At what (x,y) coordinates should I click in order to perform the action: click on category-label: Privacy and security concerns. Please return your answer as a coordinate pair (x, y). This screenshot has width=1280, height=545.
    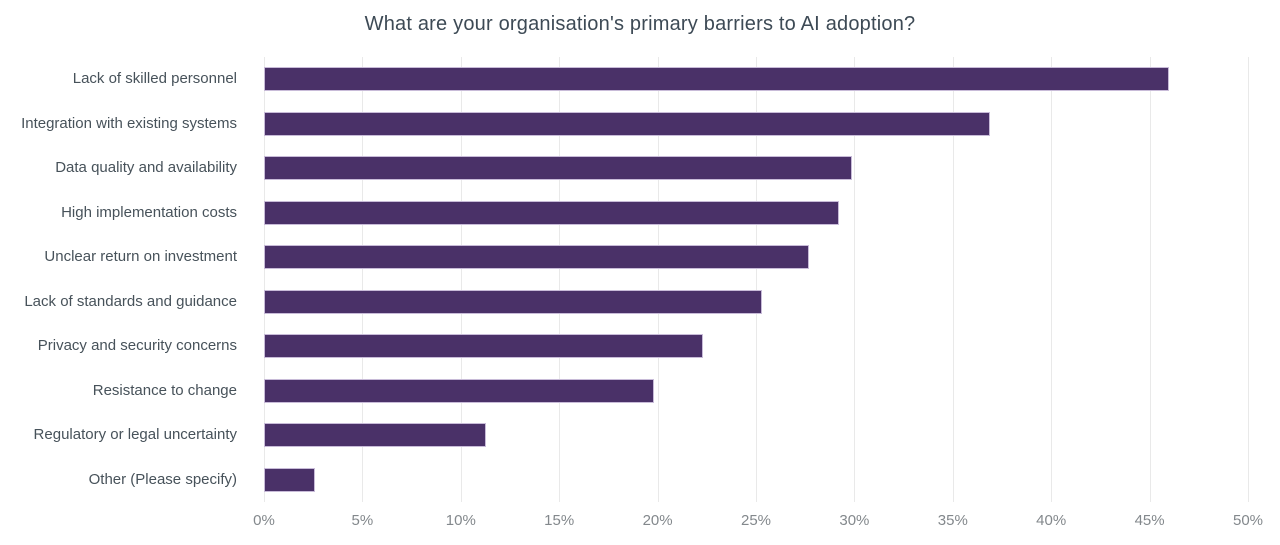
    Looking at the image, I should click on (137, 345).